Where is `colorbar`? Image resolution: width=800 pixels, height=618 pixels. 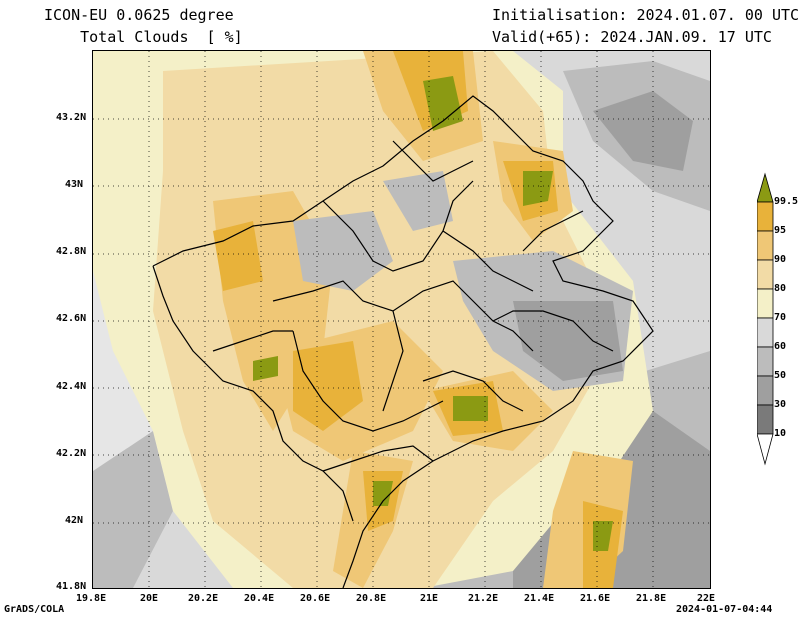 colorbar is located at coordinates (765, 319).